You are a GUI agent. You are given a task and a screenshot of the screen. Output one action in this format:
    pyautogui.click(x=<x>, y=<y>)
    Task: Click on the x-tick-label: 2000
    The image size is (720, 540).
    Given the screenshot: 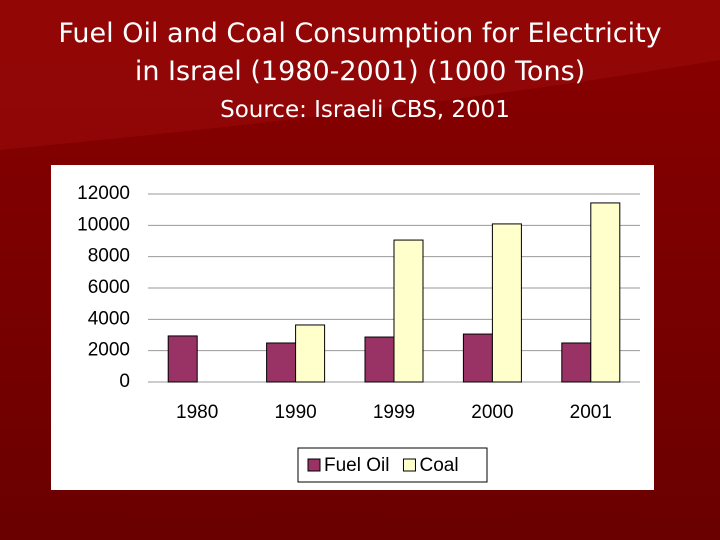 What is the action you would take?
    pyautogui.click(x=492, y=412)
    